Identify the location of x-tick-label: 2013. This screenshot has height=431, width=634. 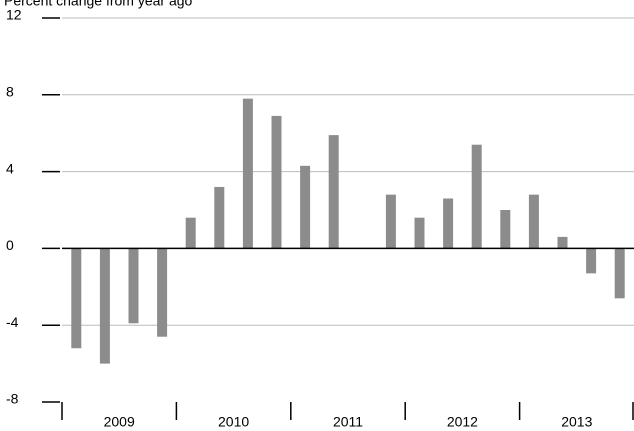
(576, 422).